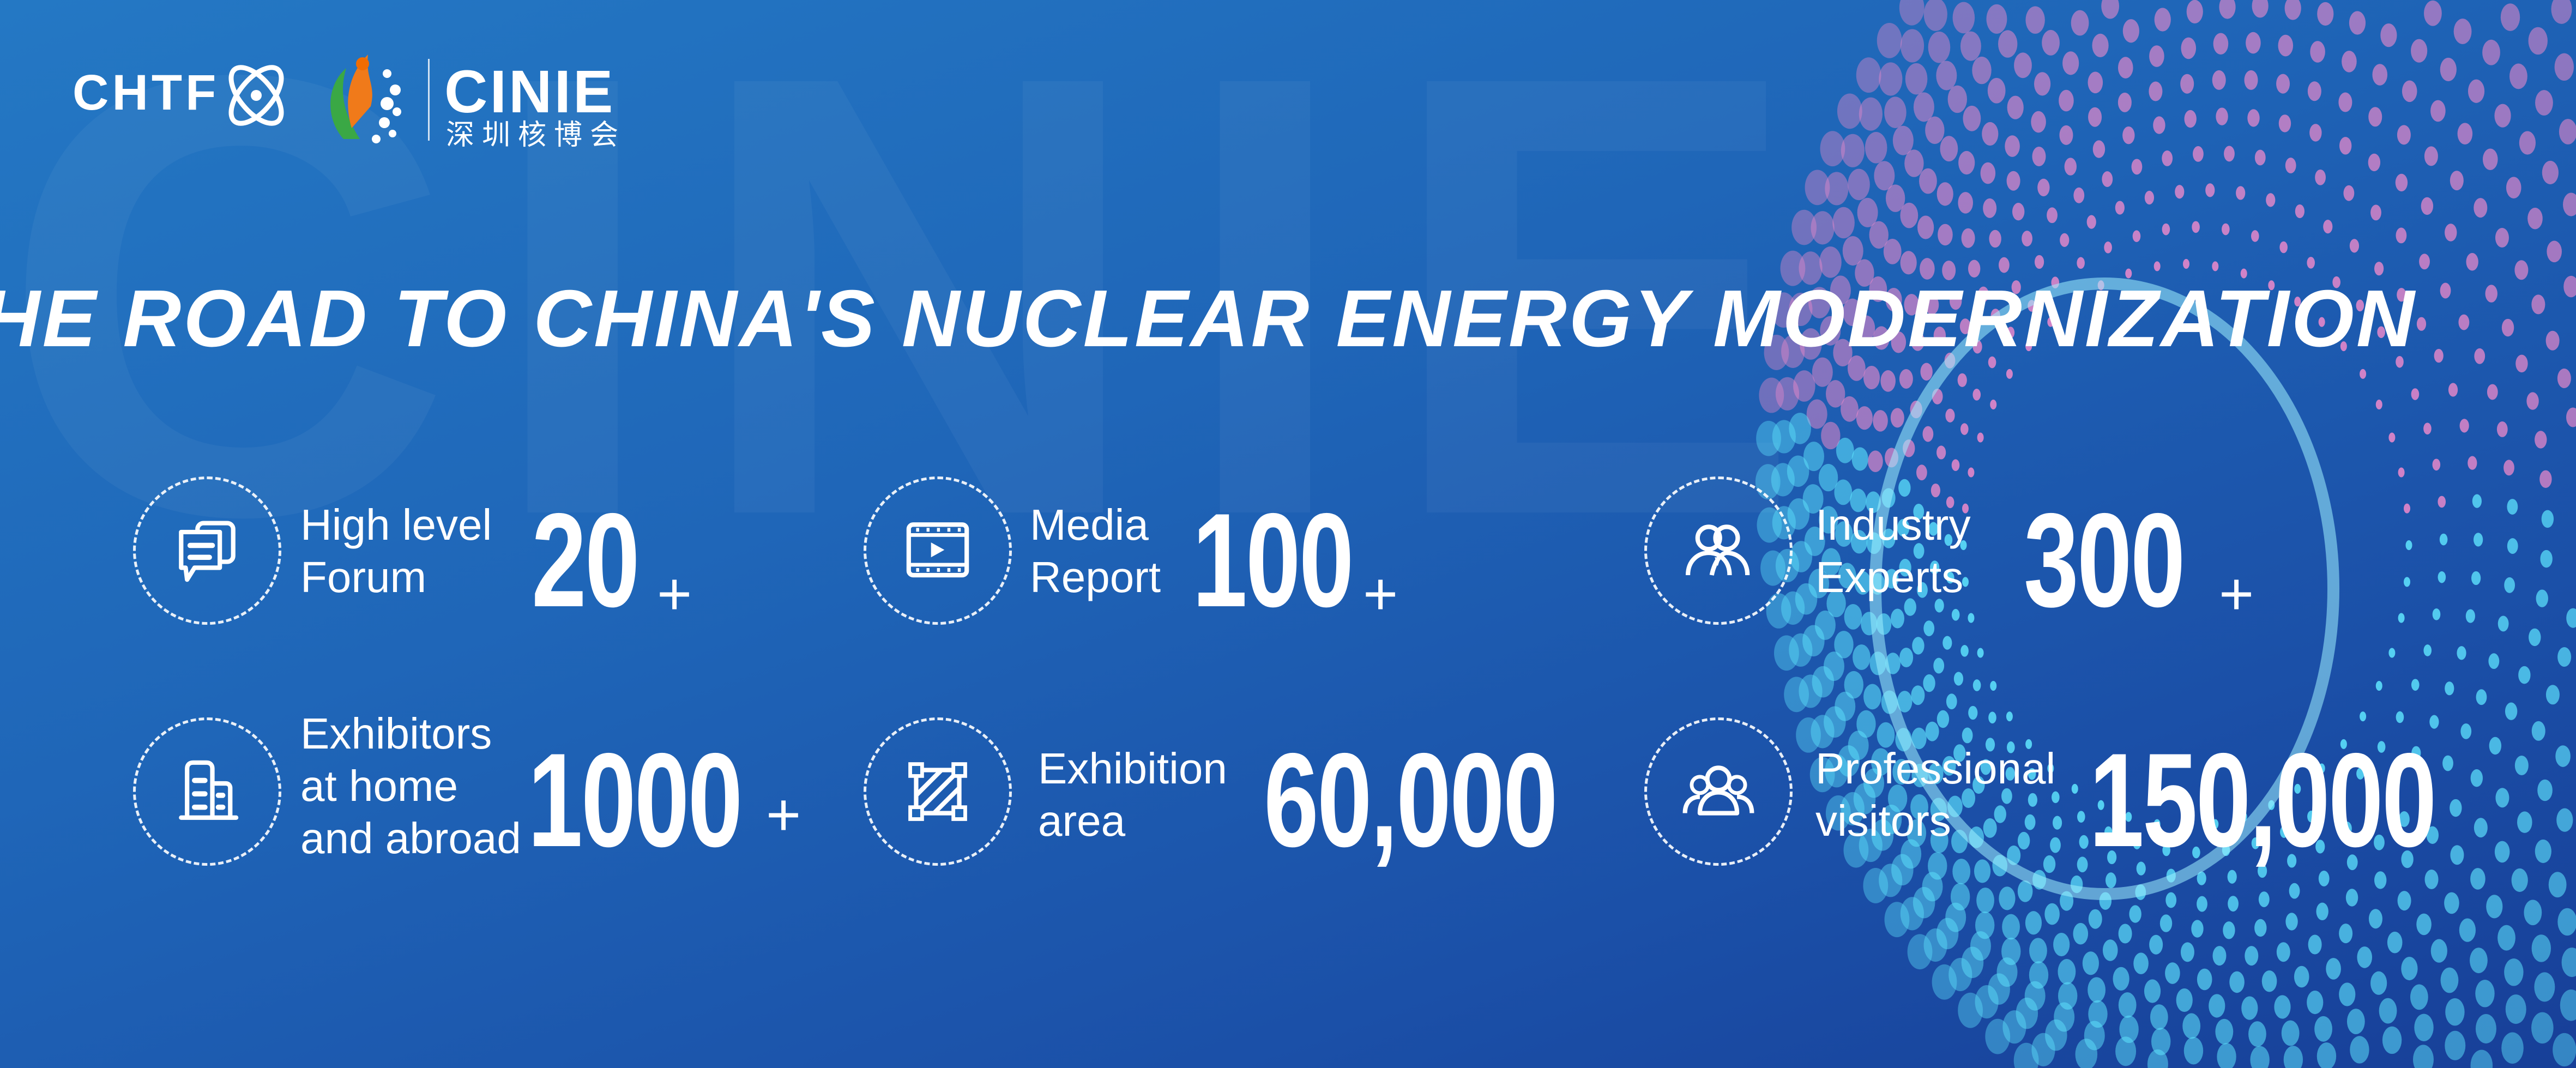 This screenshot has width=2576, height=1068. I want to click on stat-suffix: +, so click(675, 593).